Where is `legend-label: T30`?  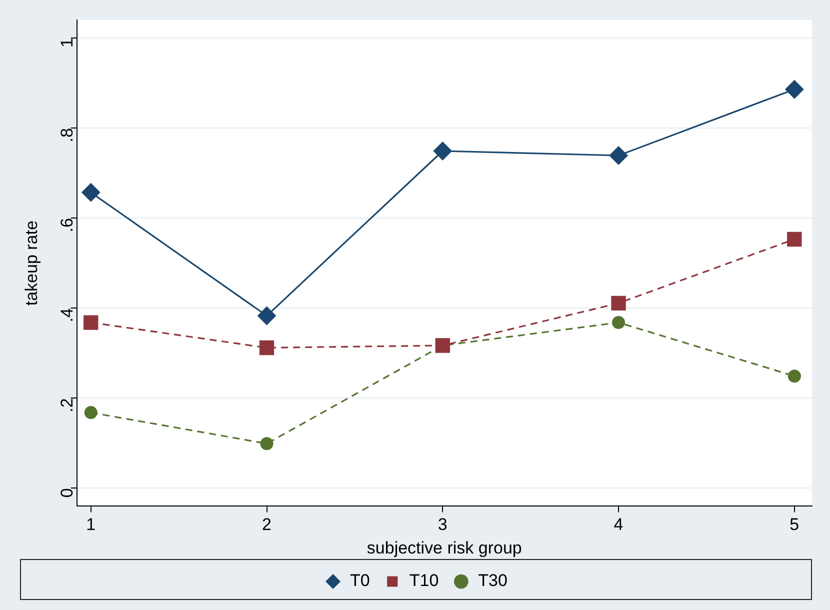
legend-label: T30 is located at coordinates (493, 580).